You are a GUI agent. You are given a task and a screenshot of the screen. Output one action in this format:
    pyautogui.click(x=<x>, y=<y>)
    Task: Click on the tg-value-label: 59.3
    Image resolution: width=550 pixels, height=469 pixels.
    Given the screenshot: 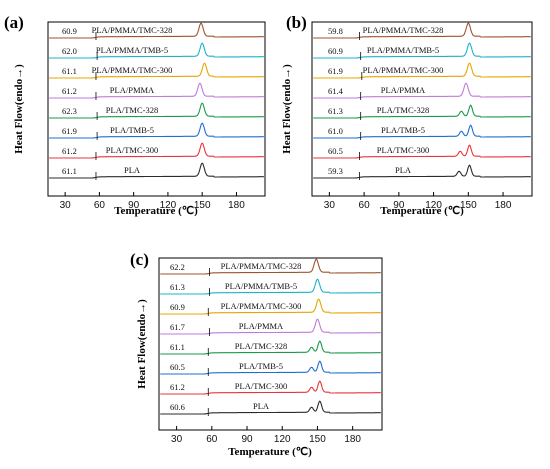 What is the action you would take?
    pyautogui.click(x=335, y=171)
    